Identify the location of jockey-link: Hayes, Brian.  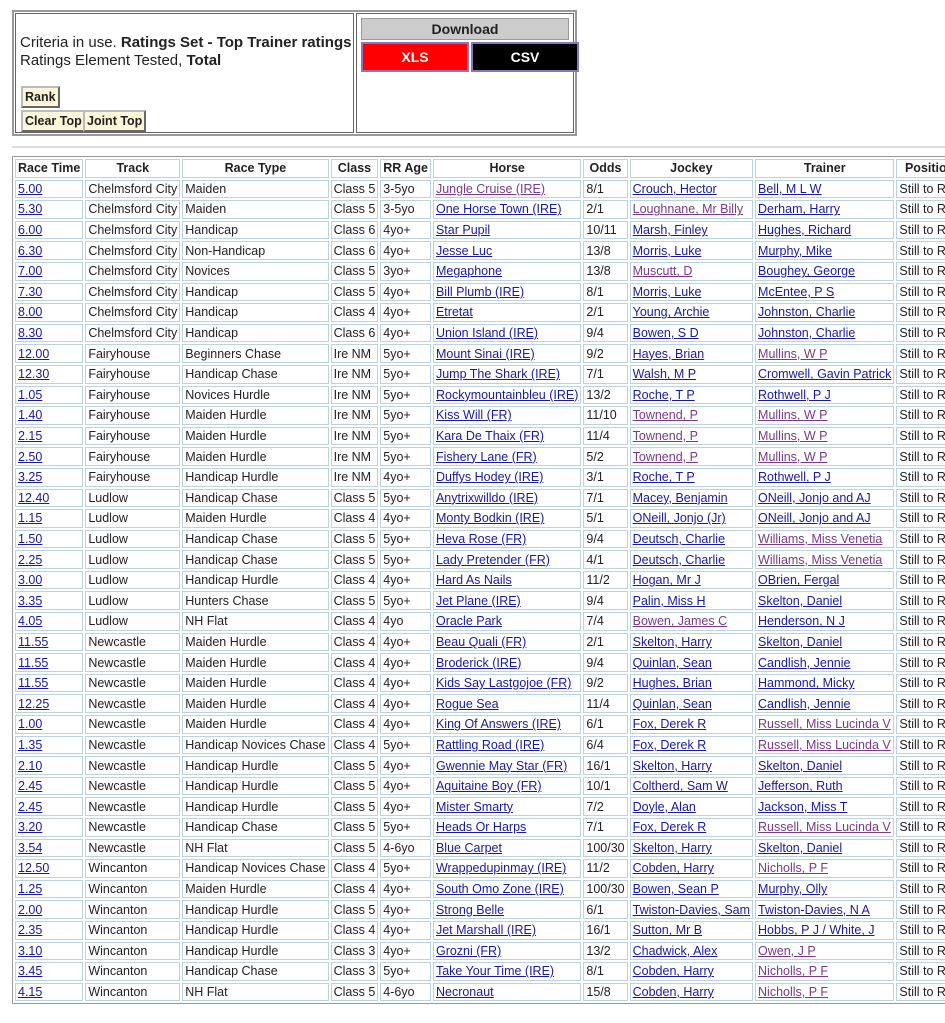
(668, 353).